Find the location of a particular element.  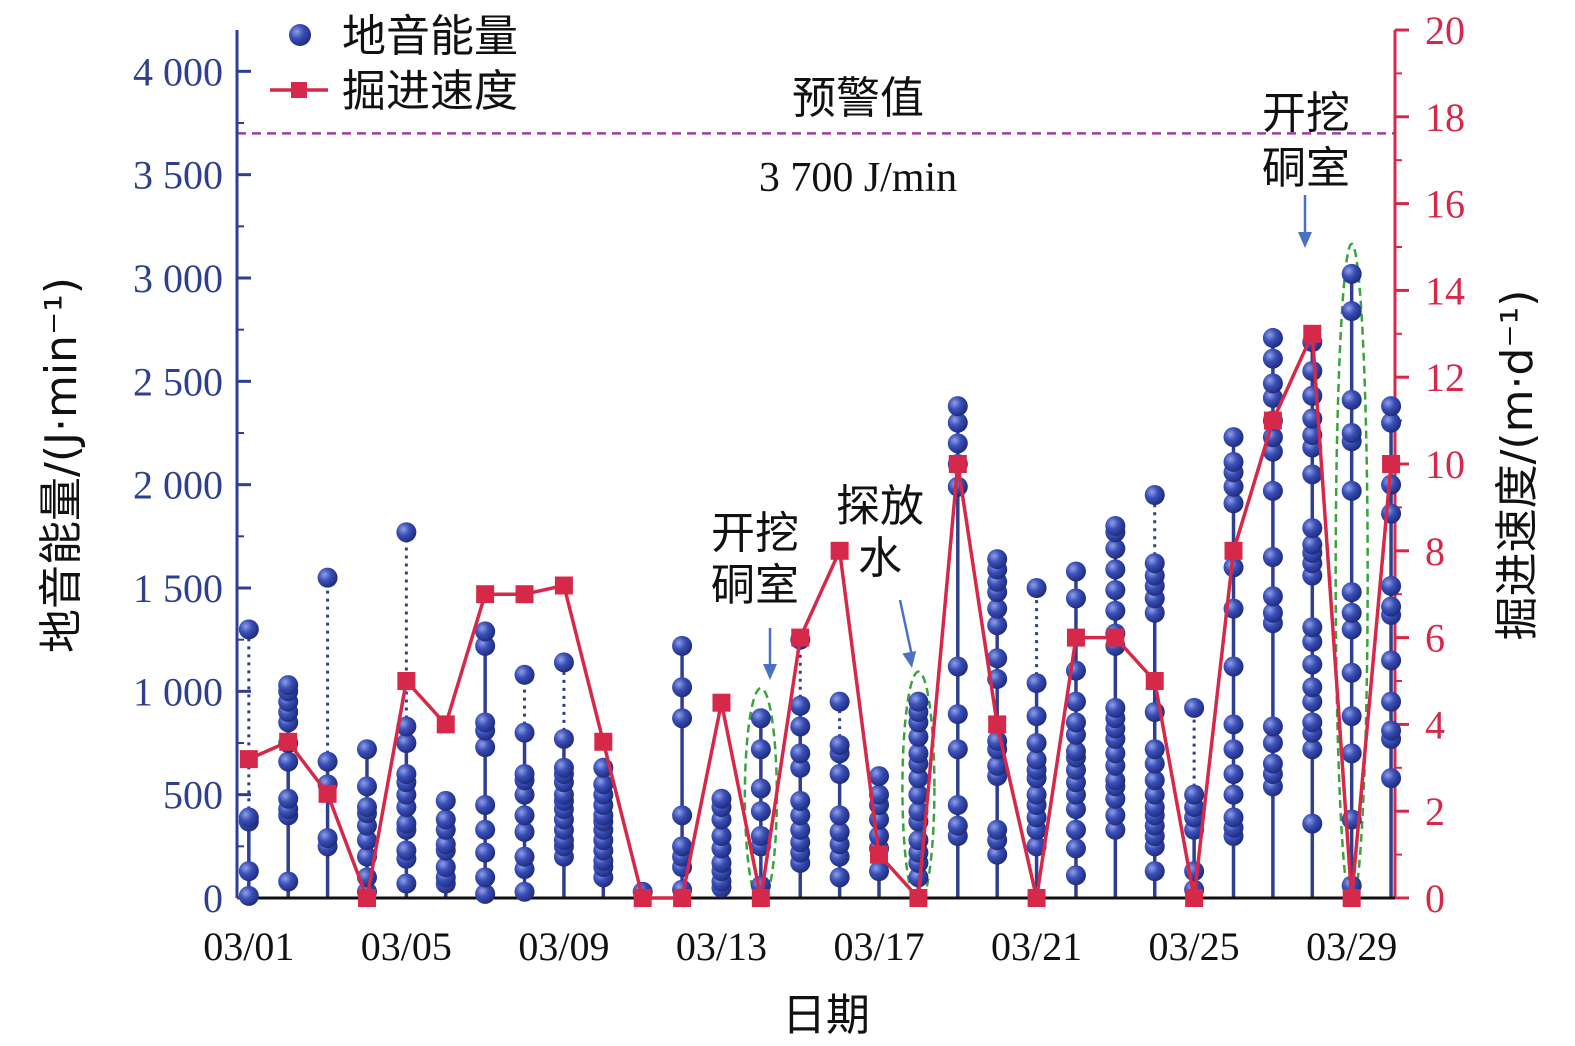

y-right-tick-label: 16 is located at coordinates (1445, 204).